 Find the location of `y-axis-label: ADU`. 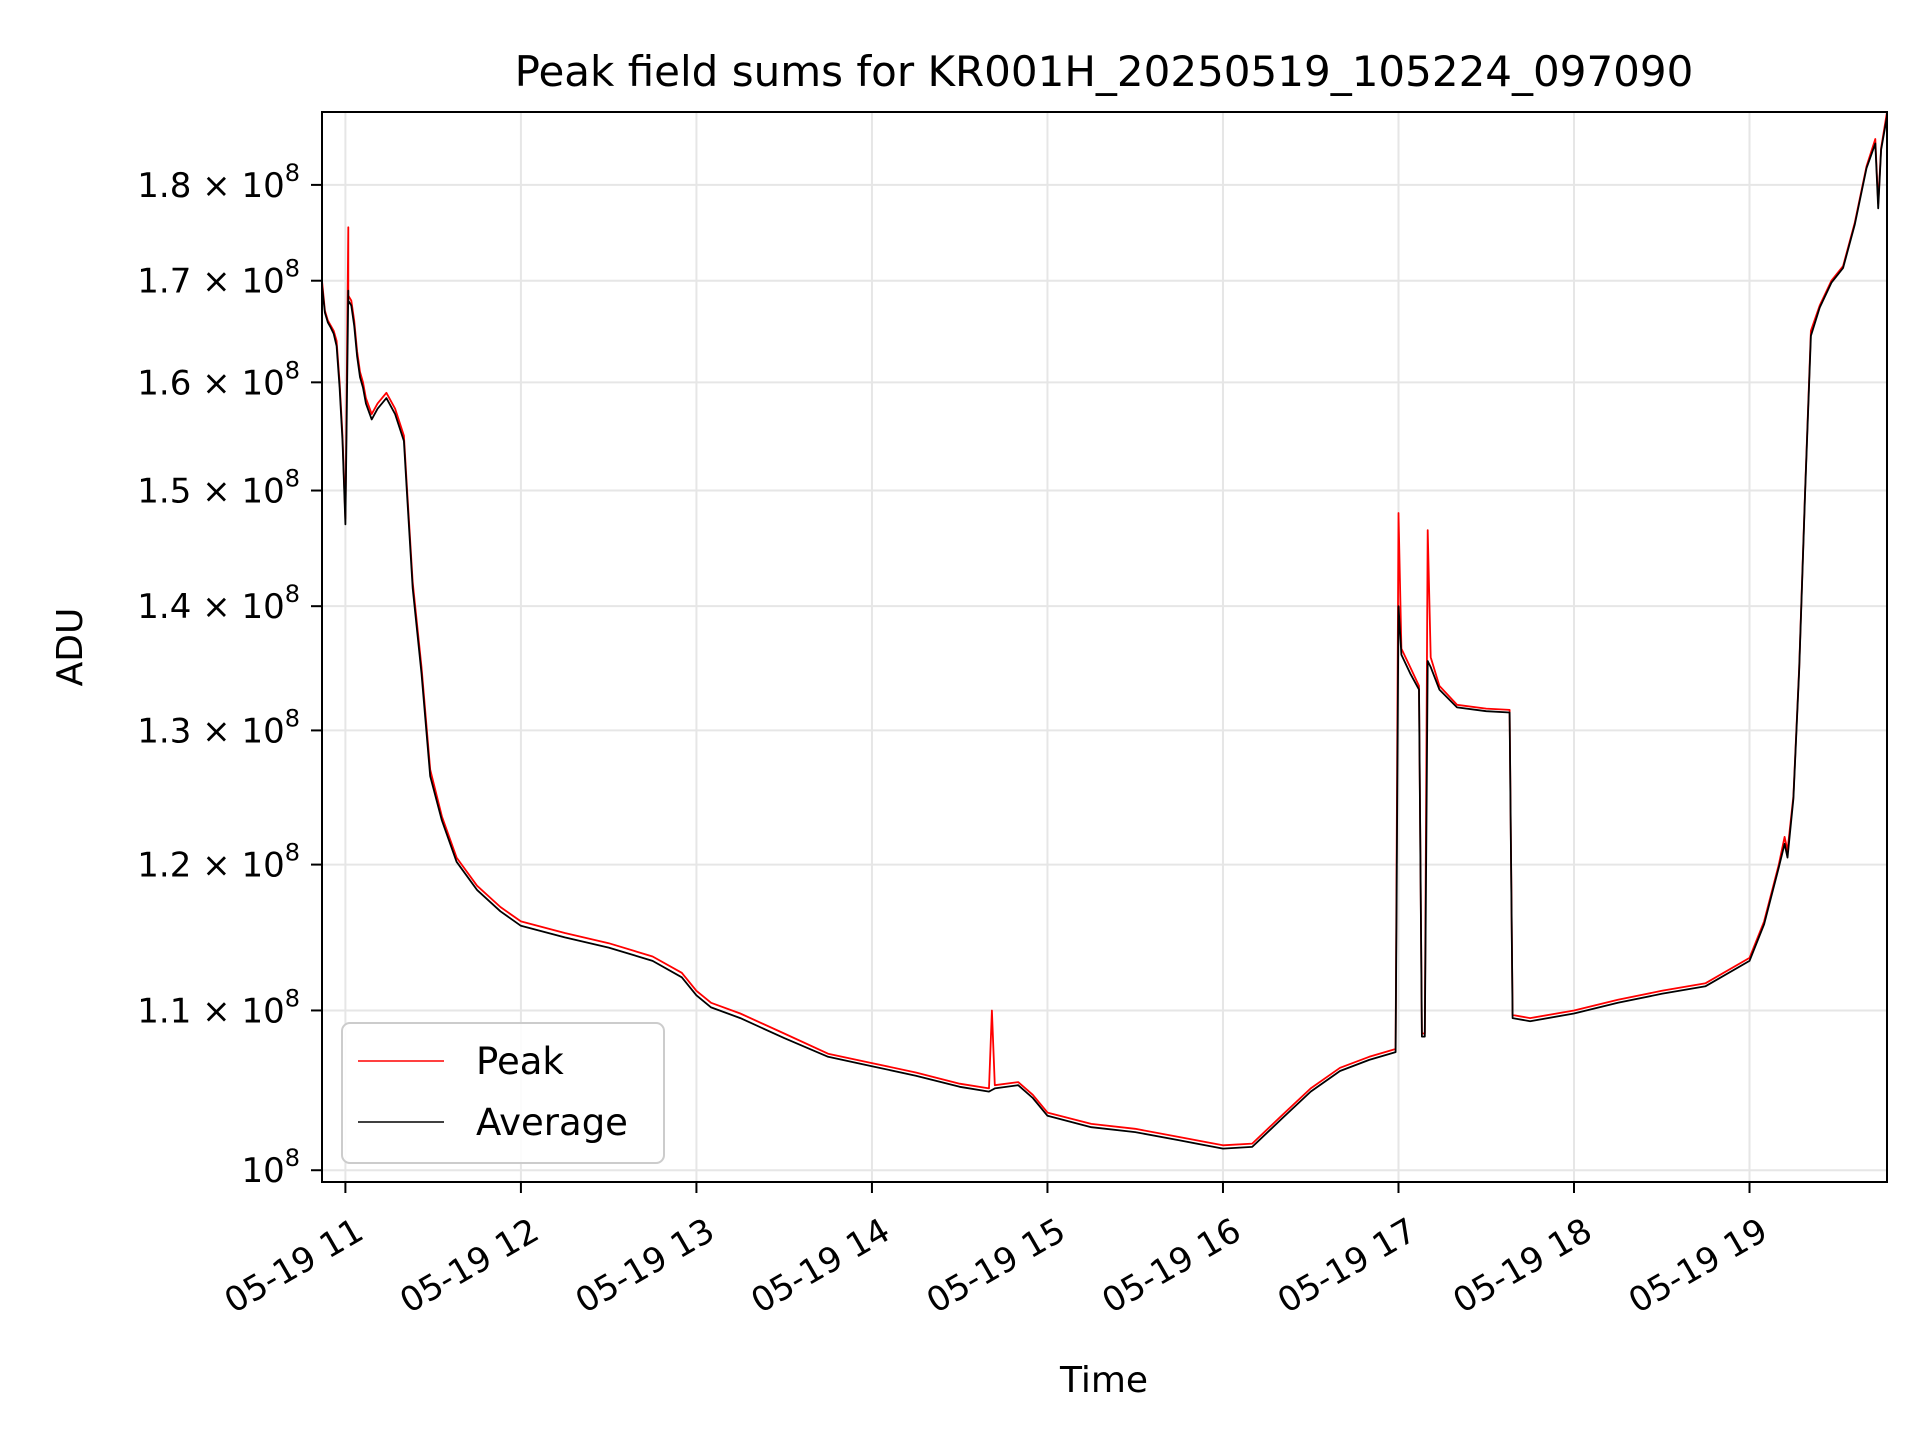

y-axis-label: ADU is located at coordinates (70, 647).